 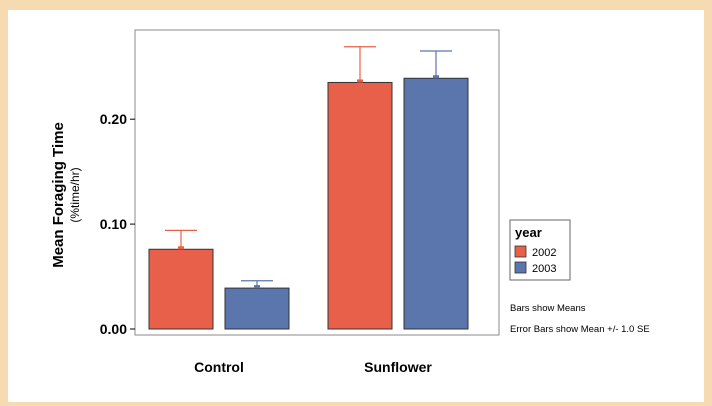 What do you see at coordinates (181, 289) in the screenshot?
I see `bar-control-2002` at bounding box center [181, 289].